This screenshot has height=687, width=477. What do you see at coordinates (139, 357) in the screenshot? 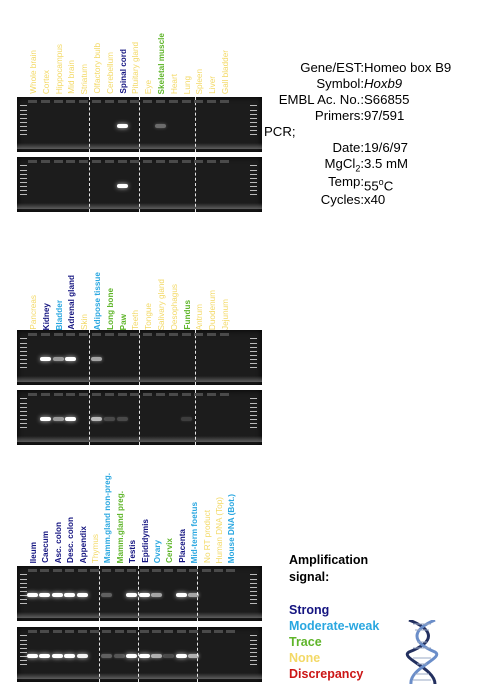
I see `section2-gel-top` at bounding box center [139, 357].